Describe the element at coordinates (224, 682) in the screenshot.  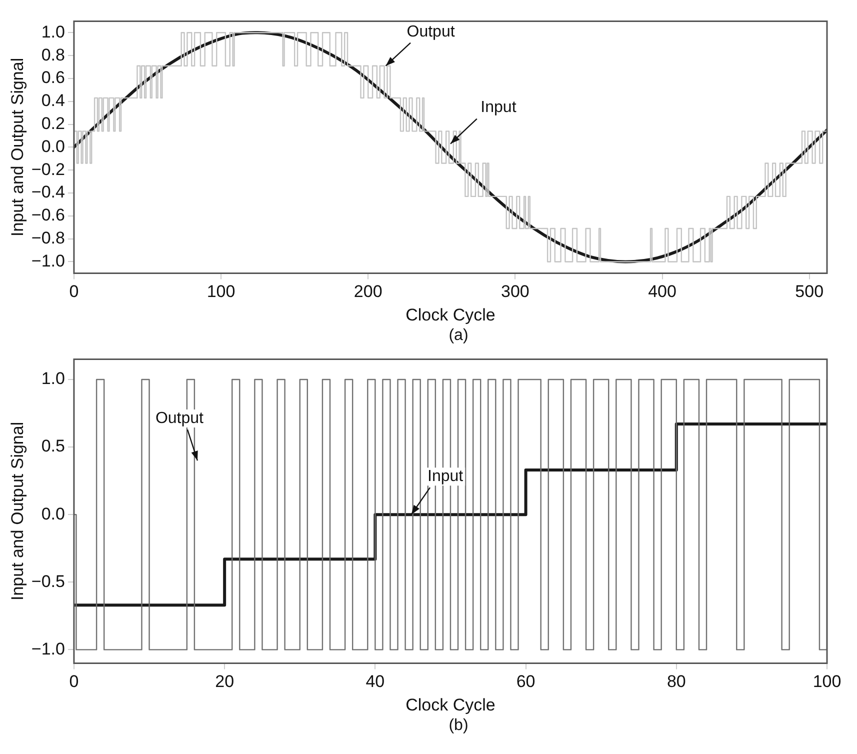
I see `x-tick-label: 20` at that location.